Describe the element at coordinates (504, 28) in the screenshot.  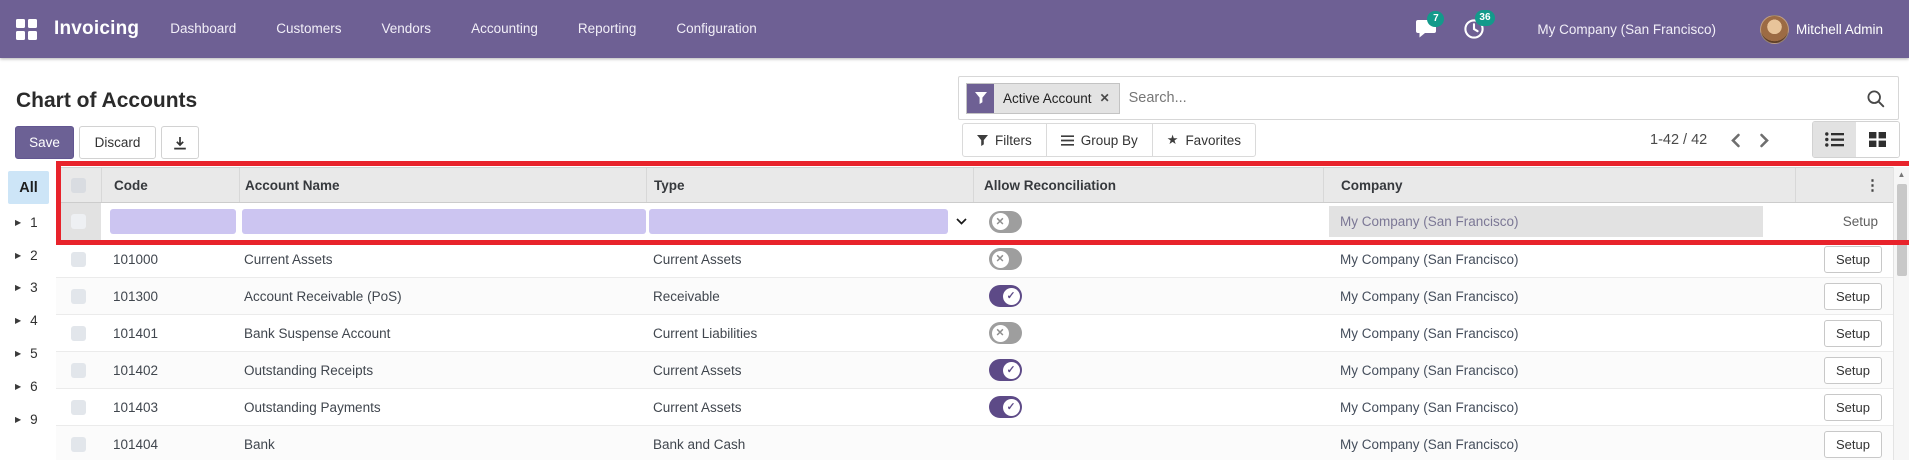
I see `menu-accounting: Accounting` at that location.